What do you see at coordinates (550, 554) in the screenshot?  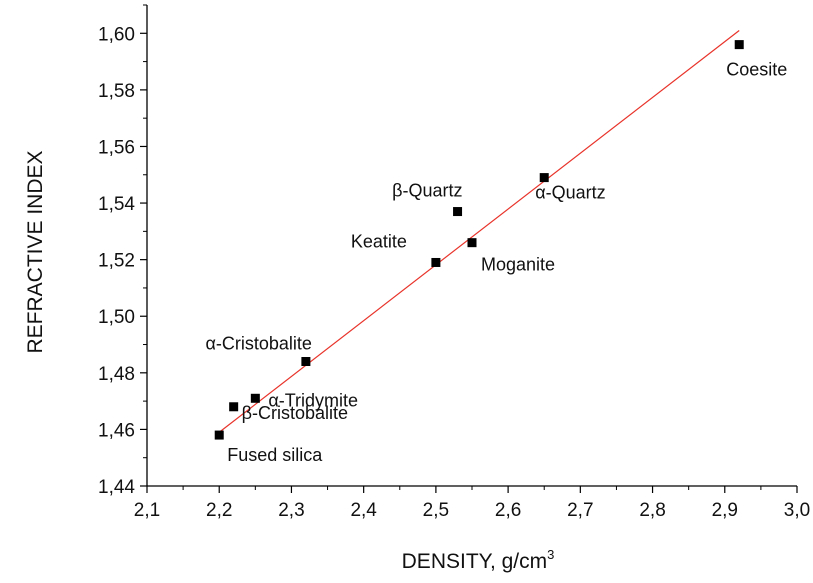 I see `x-axis-title-superscript: 3` at bounding box center [550, 554].